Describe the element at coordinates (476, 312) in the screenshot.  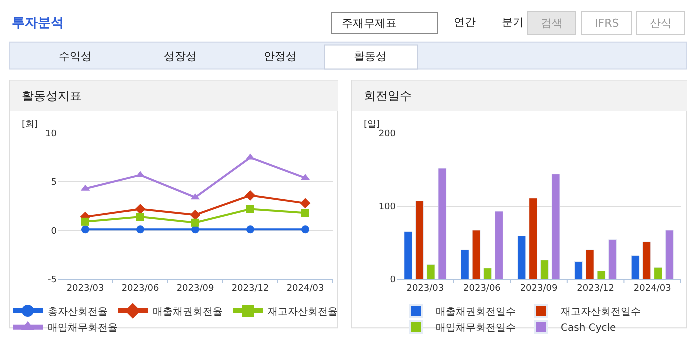
I see `legend-label: 매출채권회전일수` at that location.